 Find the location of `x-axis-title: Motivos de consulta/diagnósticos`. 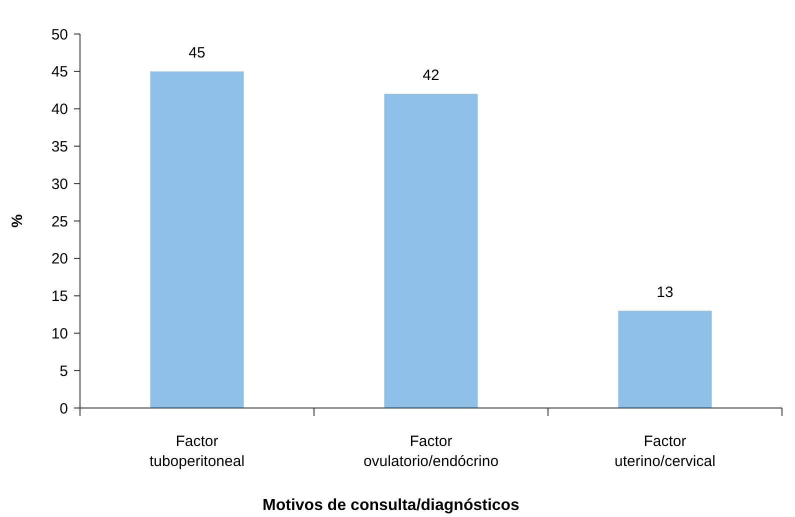

x-axis-title: Motivos de consulta/diagnósticos is located at coordinates (391, 505).